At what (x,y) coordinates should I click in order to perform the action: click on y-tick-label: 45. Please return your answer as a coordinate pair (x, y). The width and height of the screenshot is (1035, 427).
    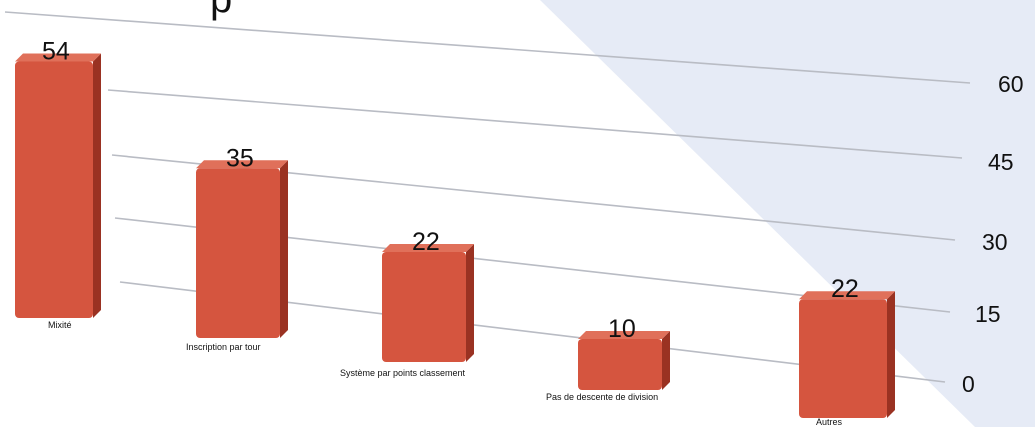
    Looking at the image, I should click on (1001, 162).